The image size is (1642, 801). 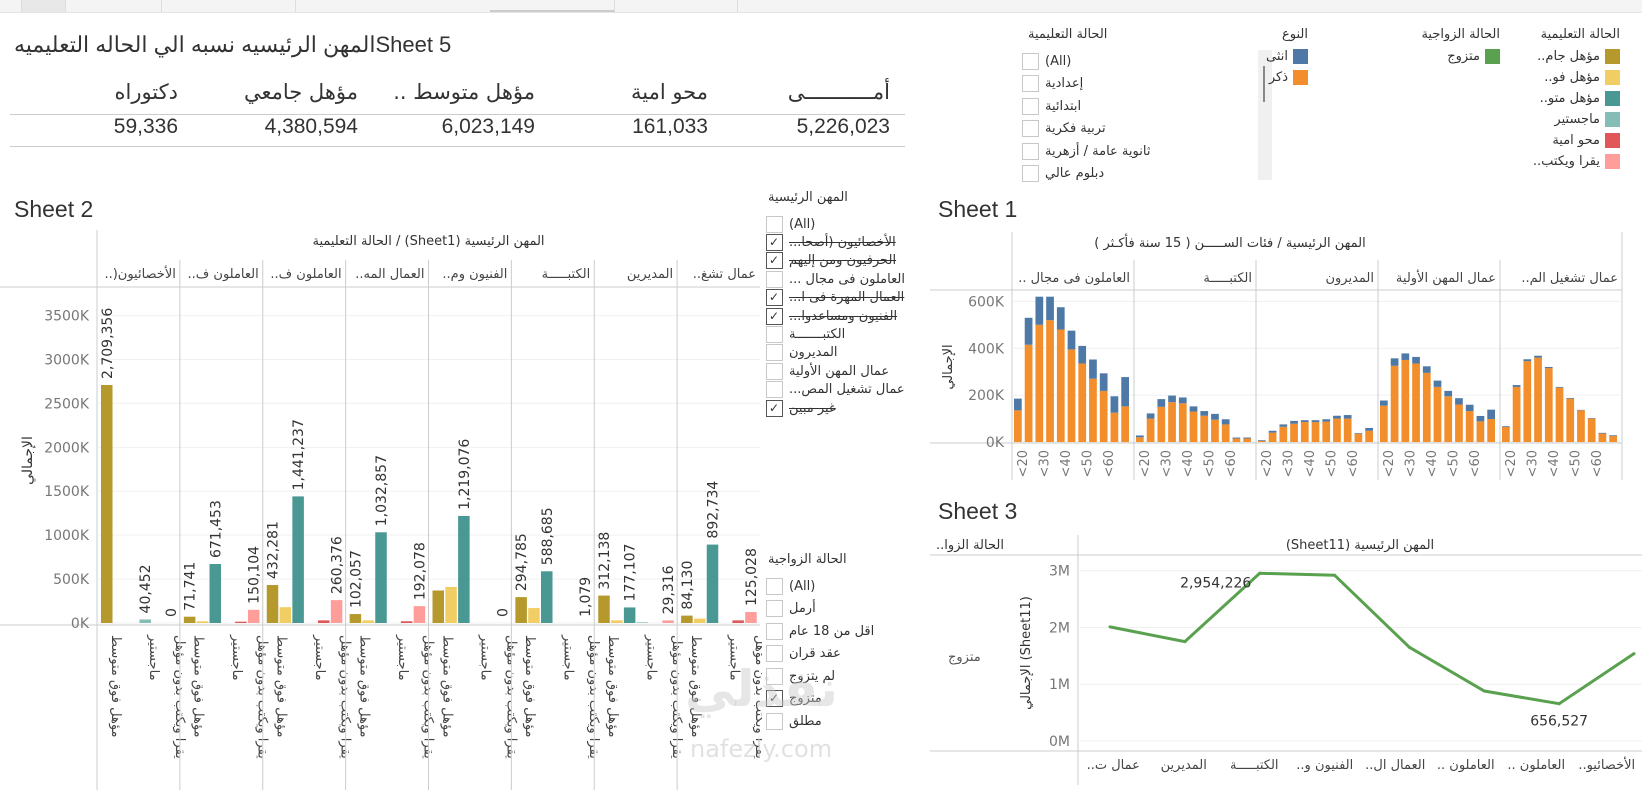 What do you see at coordinates (794, 699) in the screenshot?
I see `filter-option: متزوج` at bounding box center [794, 699].